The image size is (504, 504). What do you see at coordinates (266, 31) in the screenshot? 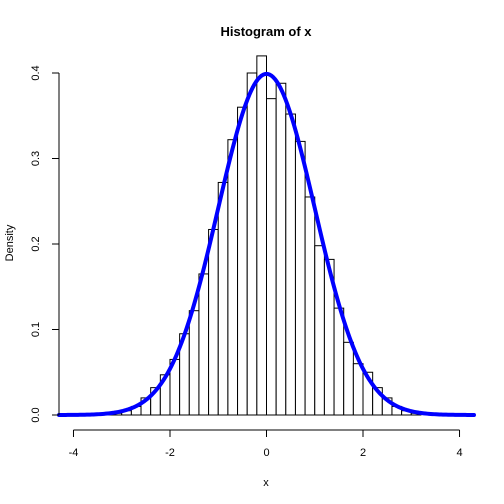
I see `chart-title: Histogram of x` at bounding box center [266, 31].